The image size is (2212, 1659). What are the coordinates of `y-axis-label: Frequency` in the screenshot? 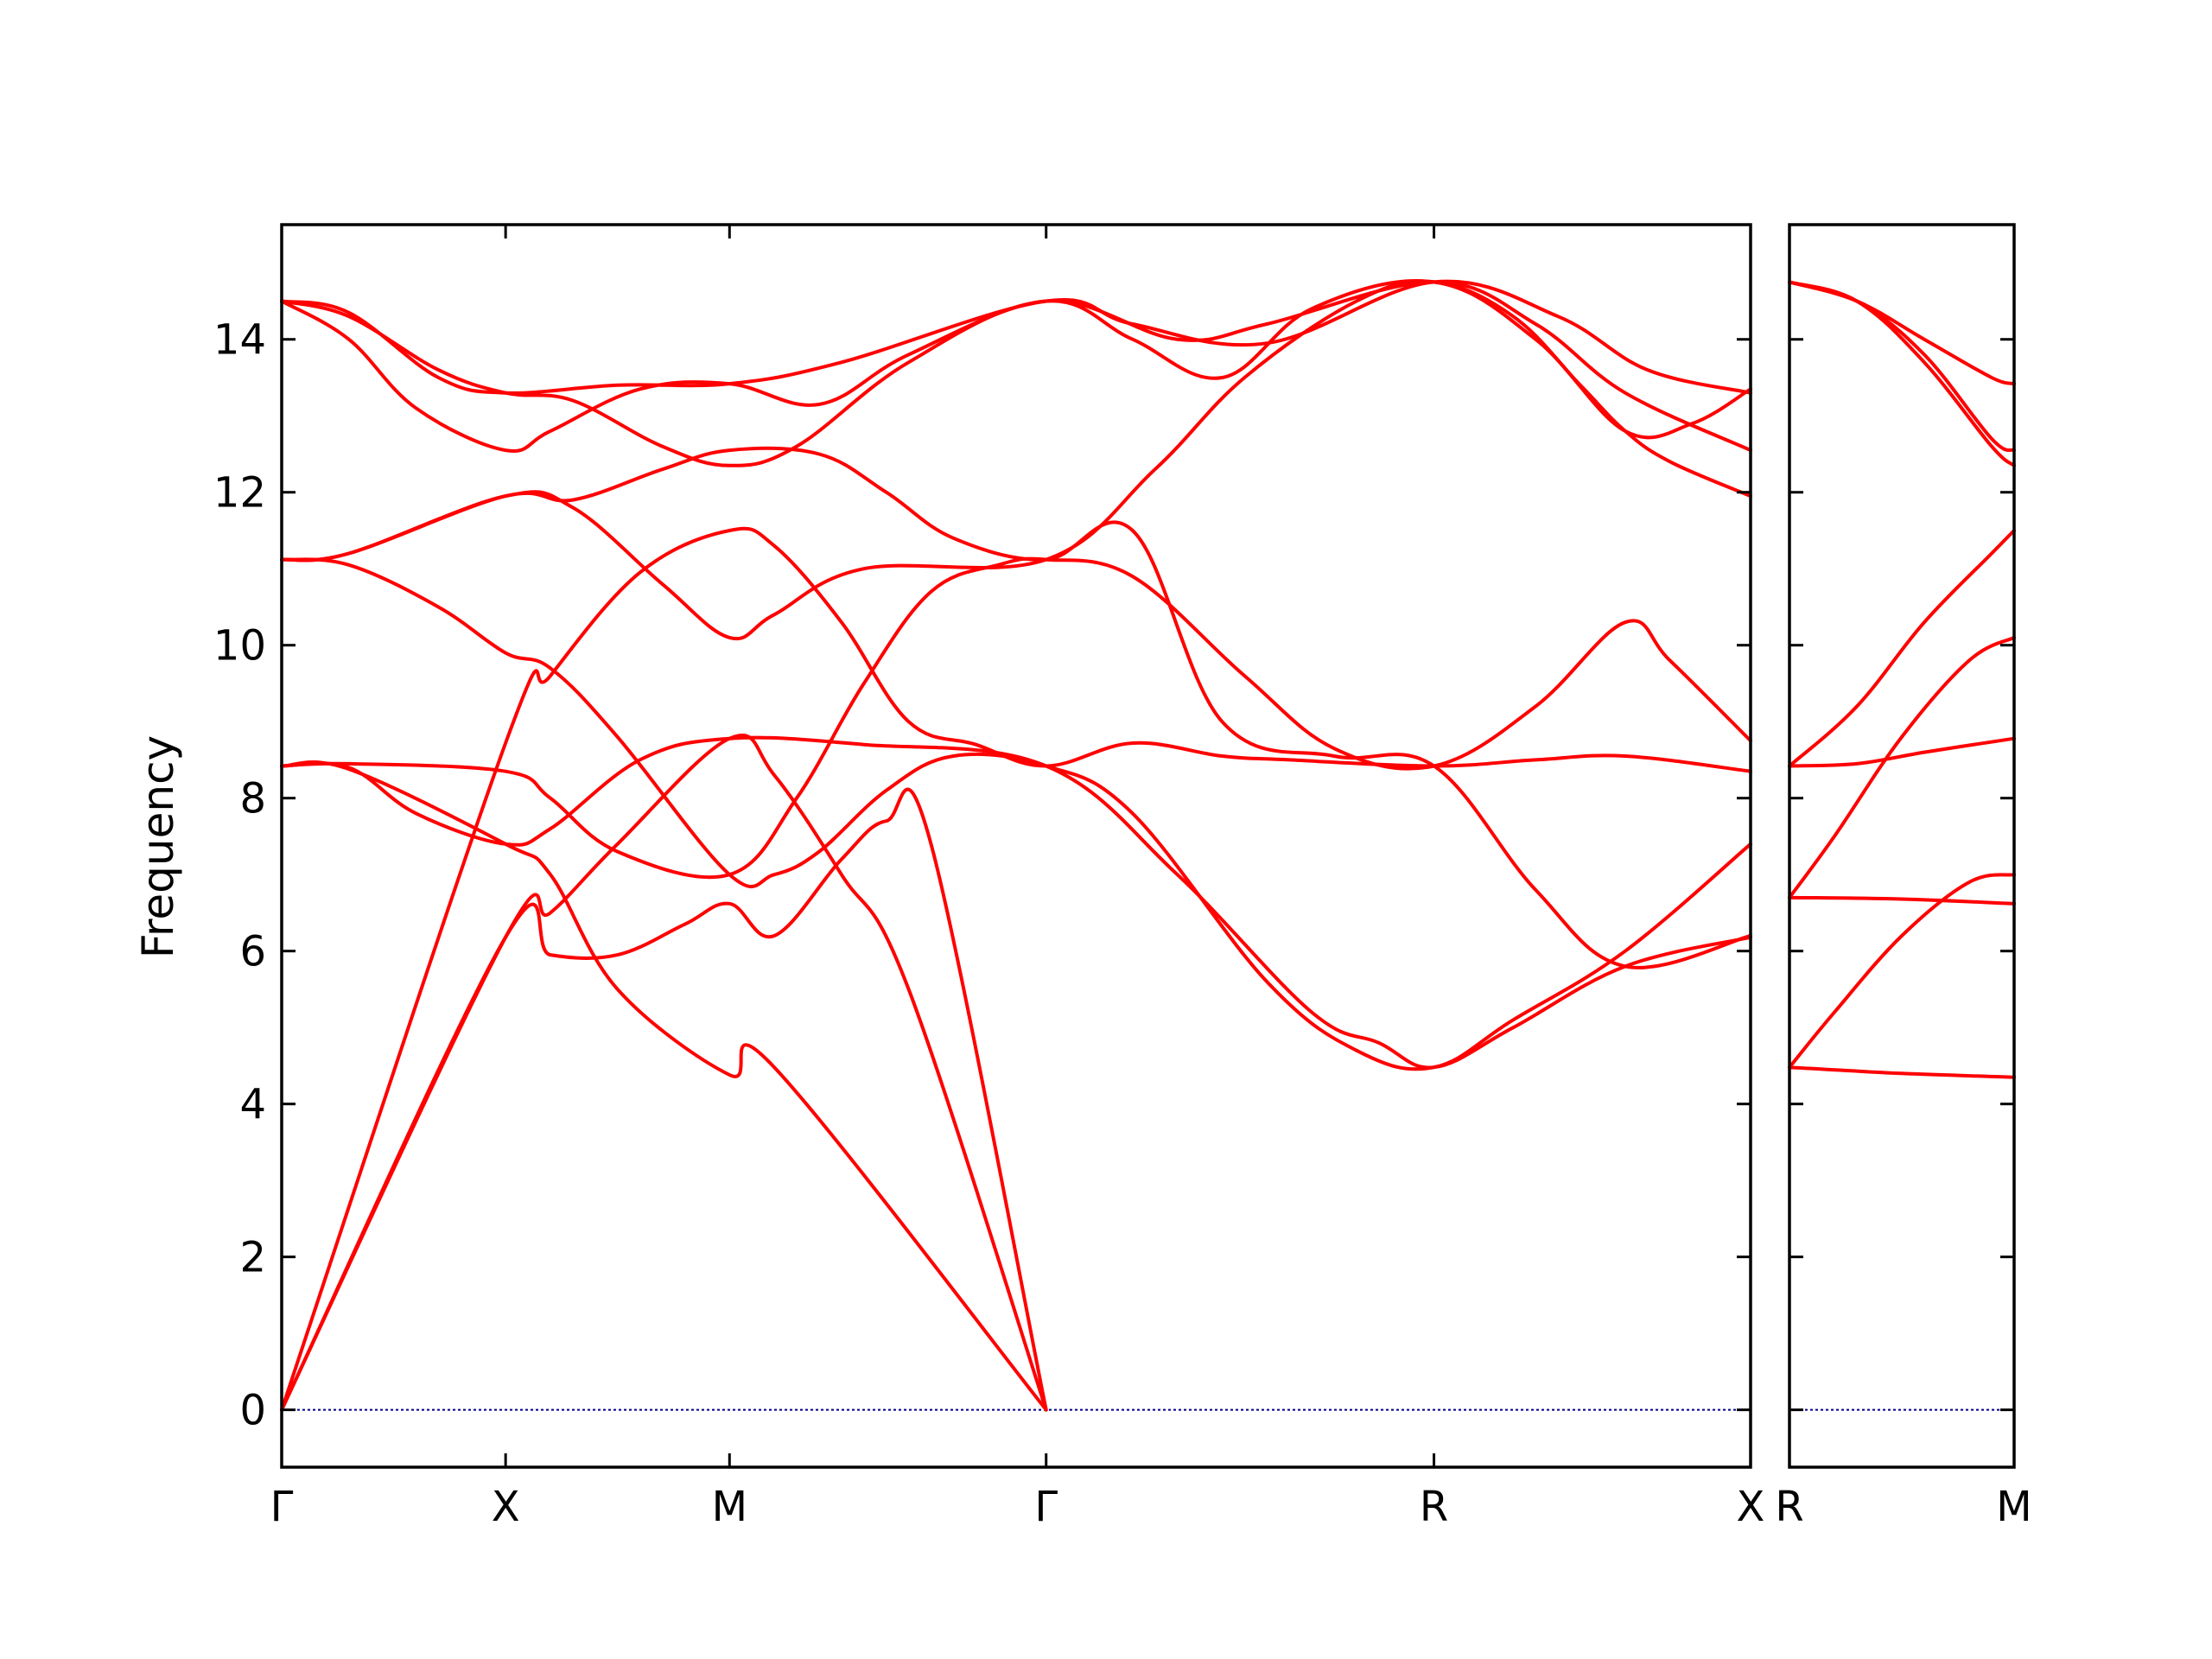 It's located at (158, 846).